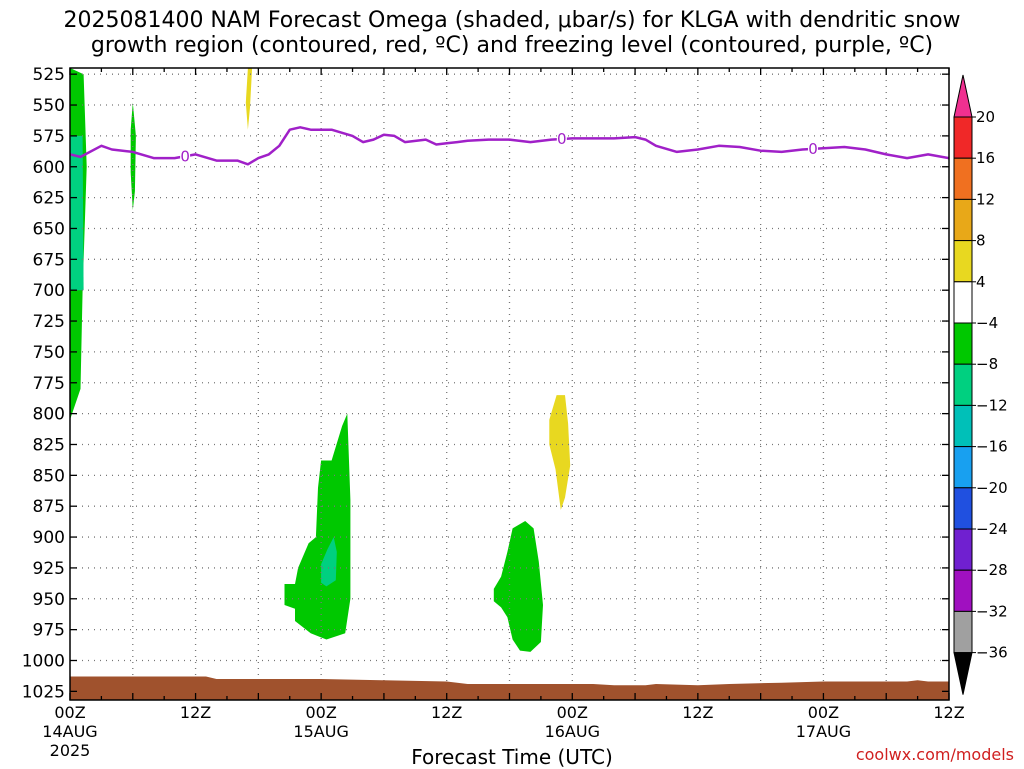 This screenshot has height=769, width=1024. Describe the element at coordinates (43, 692) in the screenshot. I see `y-tick-label-20: 1025` at that location.